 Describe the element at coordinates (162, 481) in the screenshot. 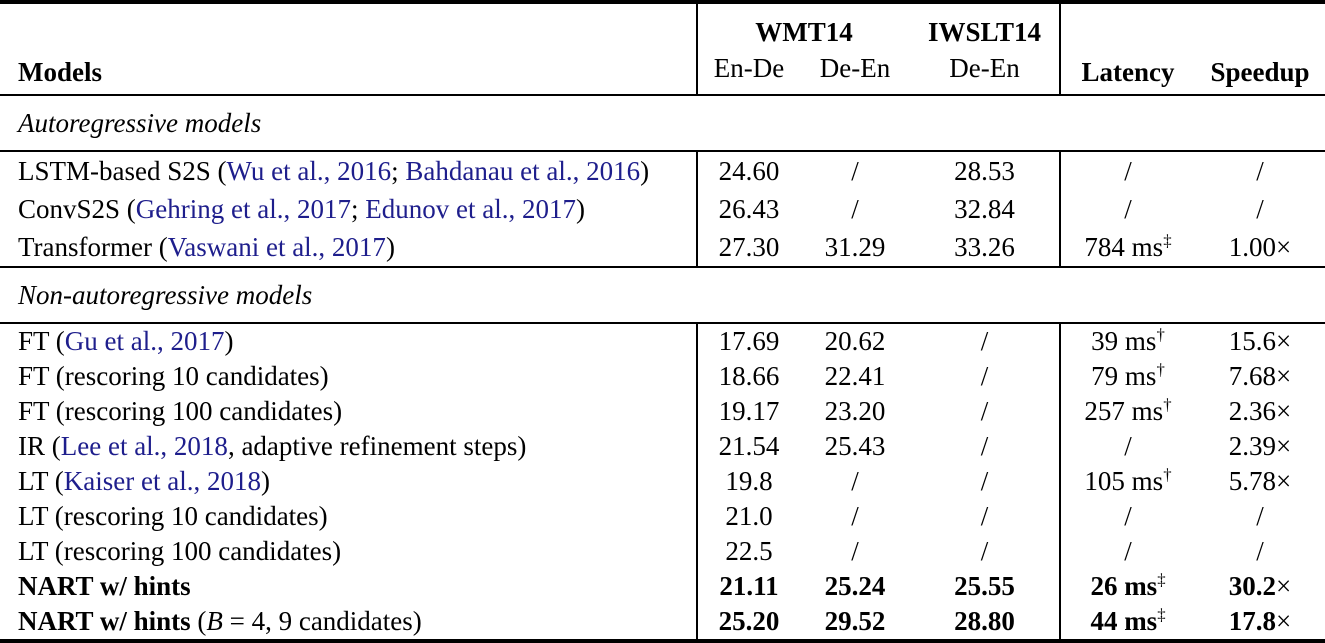

I see `citation-link: Kaiser et al., 2018` at that location.